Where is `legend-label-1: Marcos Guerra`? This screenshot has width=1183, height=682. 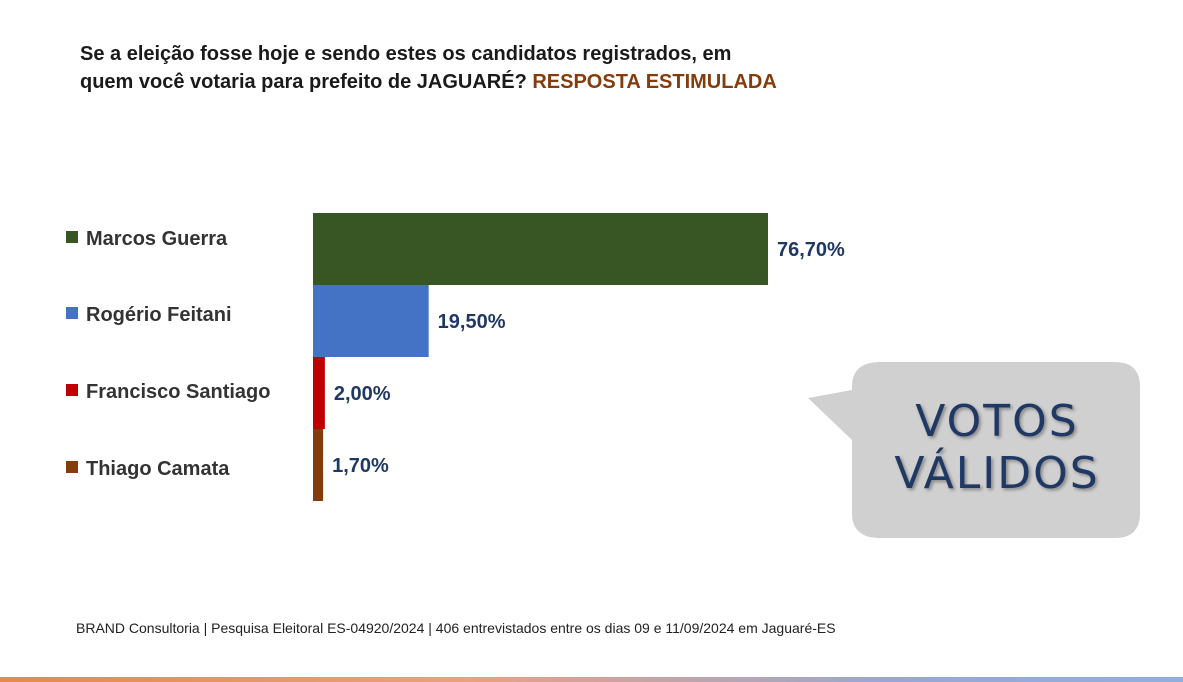
legend-label-1: Marcos Guerra is located at coordinates (157, 239).